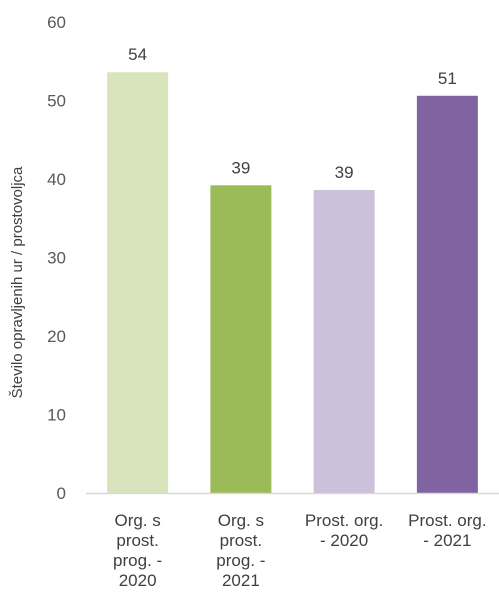 Image resolution: width=499 pixels, height=602 pixels. I want to click on data-label: 51, so click(447, 78).